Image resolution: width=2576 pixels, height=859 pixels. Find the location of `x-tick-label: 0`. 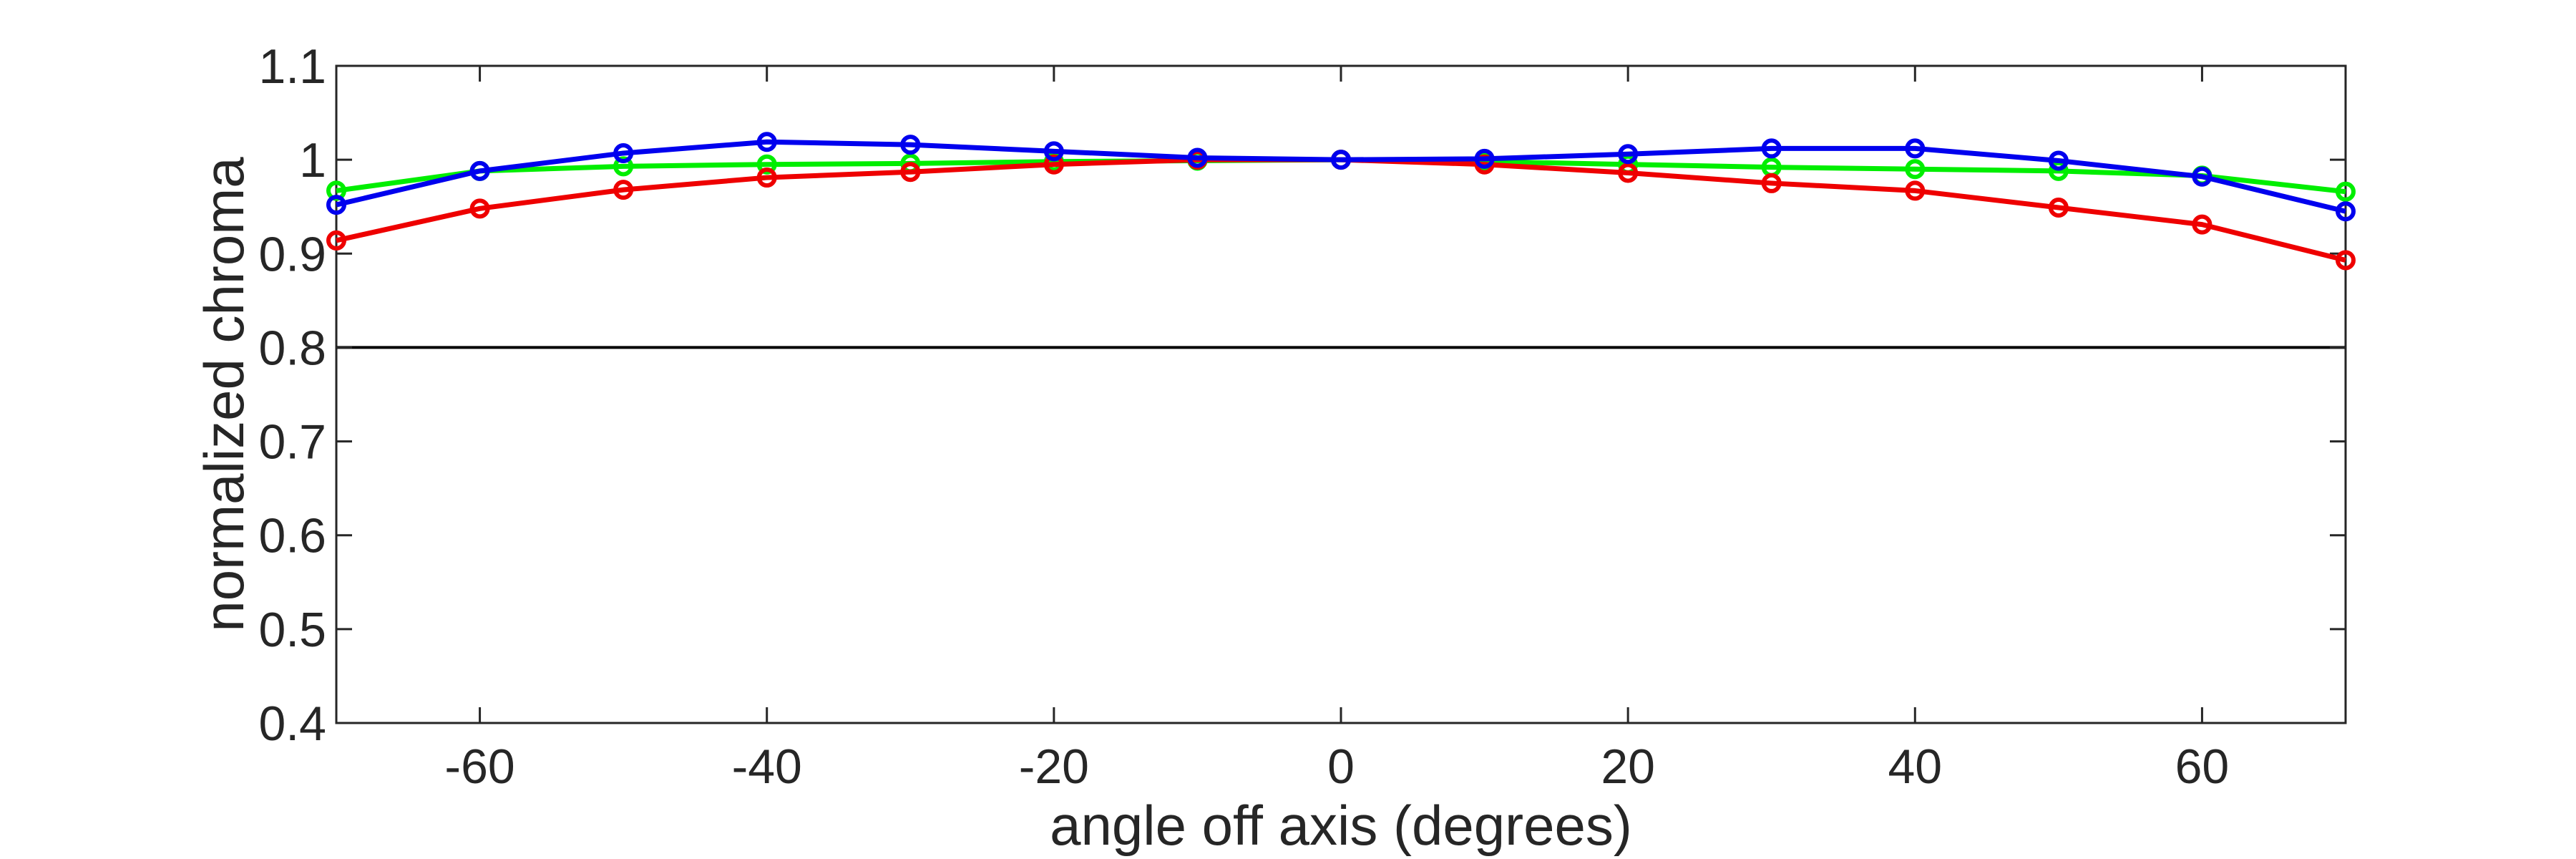

x-tick-label: 0 is located at coordinates (1341, 766).